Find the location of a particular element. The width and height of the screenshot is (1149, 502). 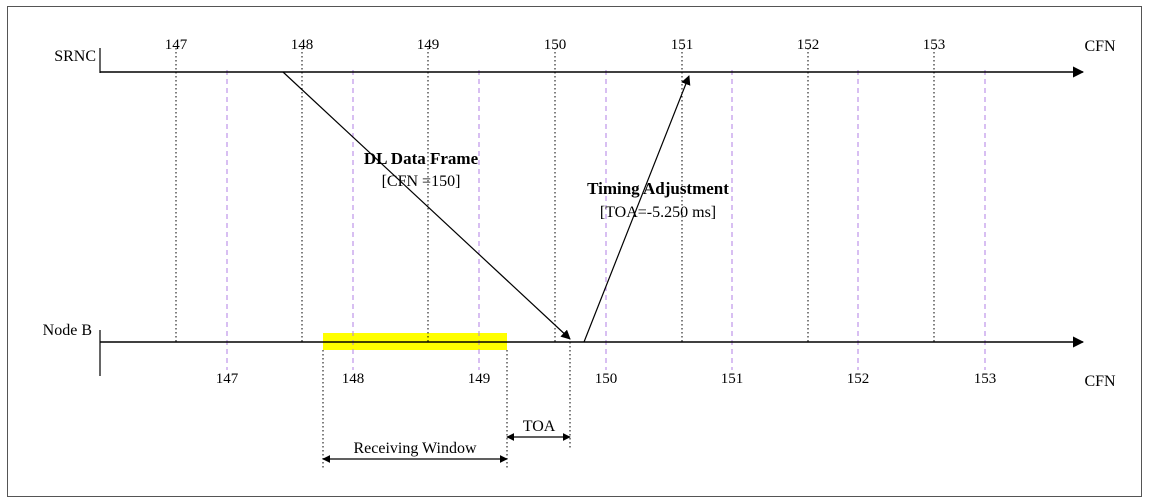

nodeb-tick-label: 149 is located at coordinates (479, 379).